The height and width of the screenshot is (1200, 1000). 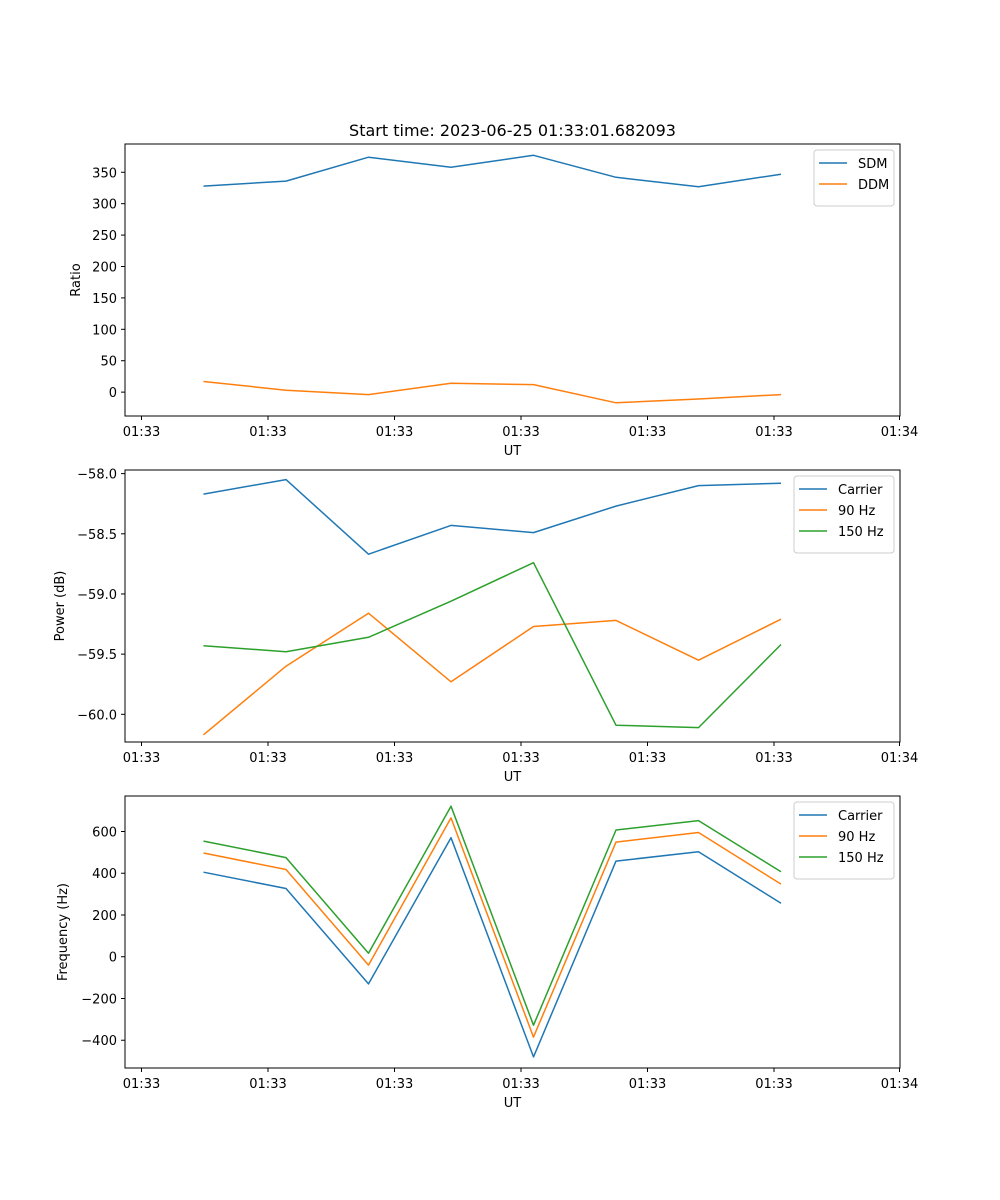 What do you see at coordinates (97, 715) in the screenshot?
I see `y-tick-label: −60.0` at bounding box center [97, 715].